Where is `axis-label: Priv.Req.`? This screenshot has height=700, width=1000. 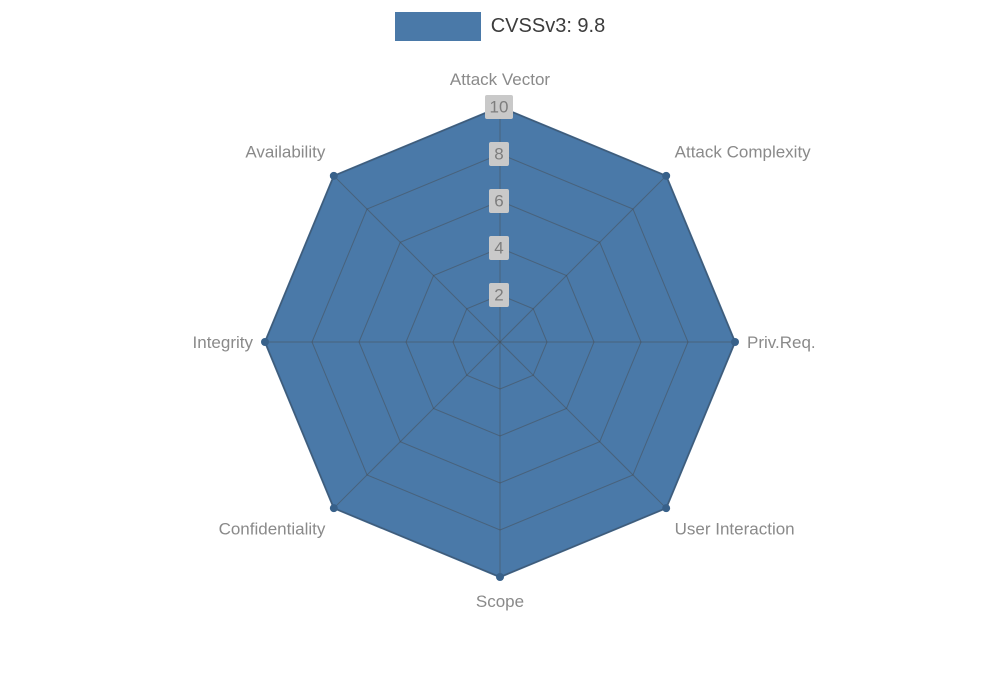 axis-label: Priv.Req. is located at coordinates (781, 342).